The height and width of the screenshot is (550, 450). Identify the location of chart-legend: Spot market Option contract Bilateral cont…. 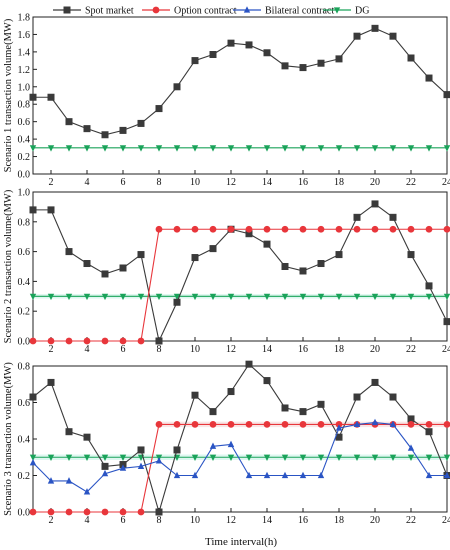
(211, 11).